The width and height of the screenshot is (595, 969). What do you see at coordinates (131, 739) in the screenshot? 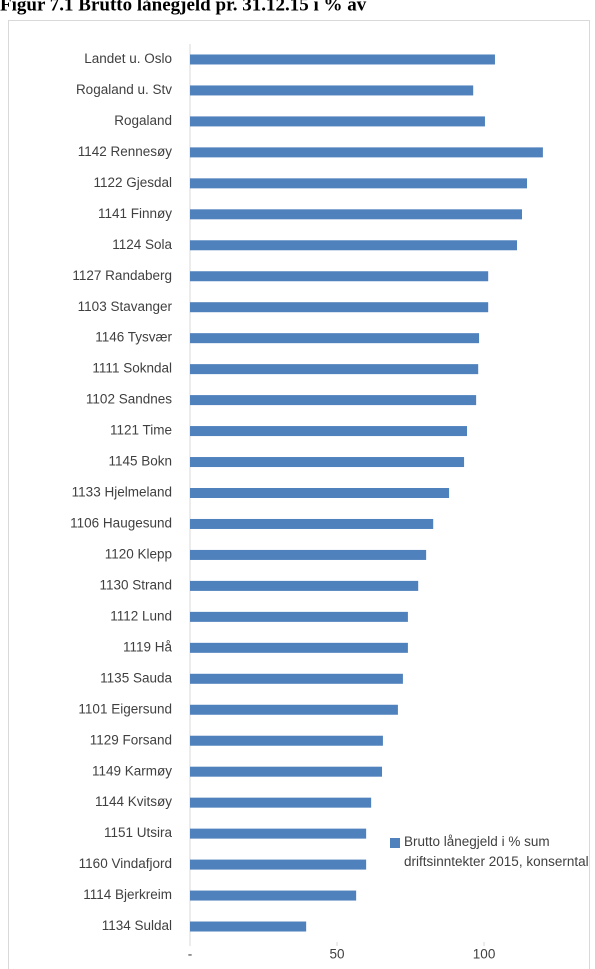
I see `y-tick-label: 1129 Forsand` at bounding box center [131, 739].